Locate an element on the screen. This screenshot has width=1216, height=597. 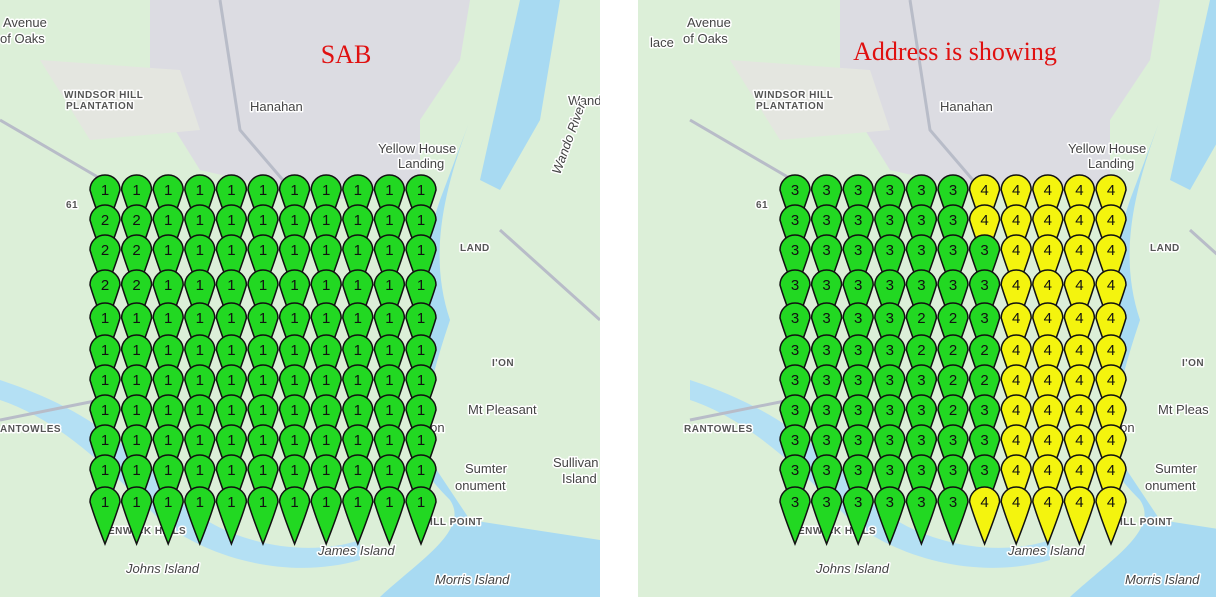
place-label: I'ON is located at coordinates (503, 363).